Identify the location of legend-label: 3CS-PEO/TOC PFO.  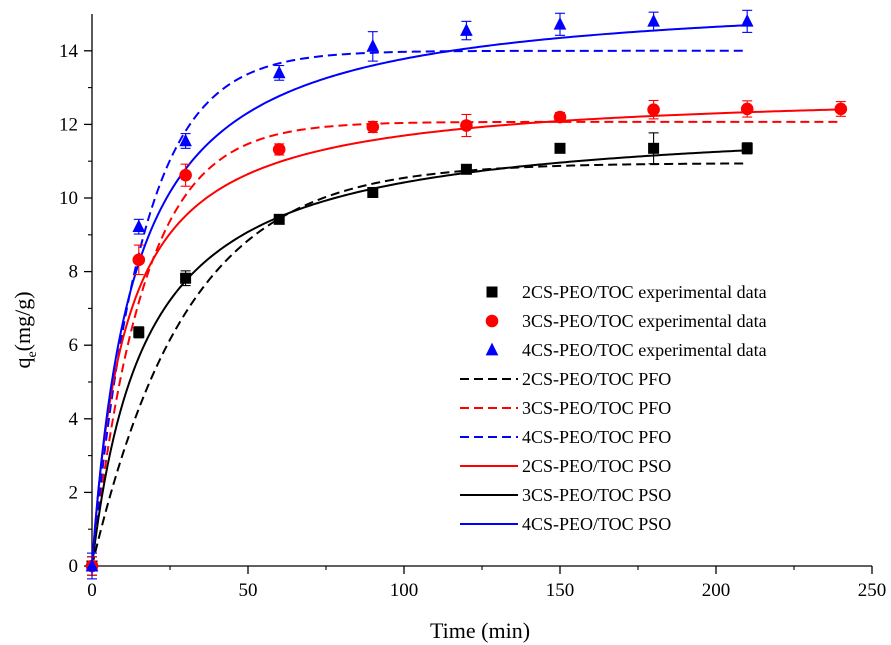
(596, 408).